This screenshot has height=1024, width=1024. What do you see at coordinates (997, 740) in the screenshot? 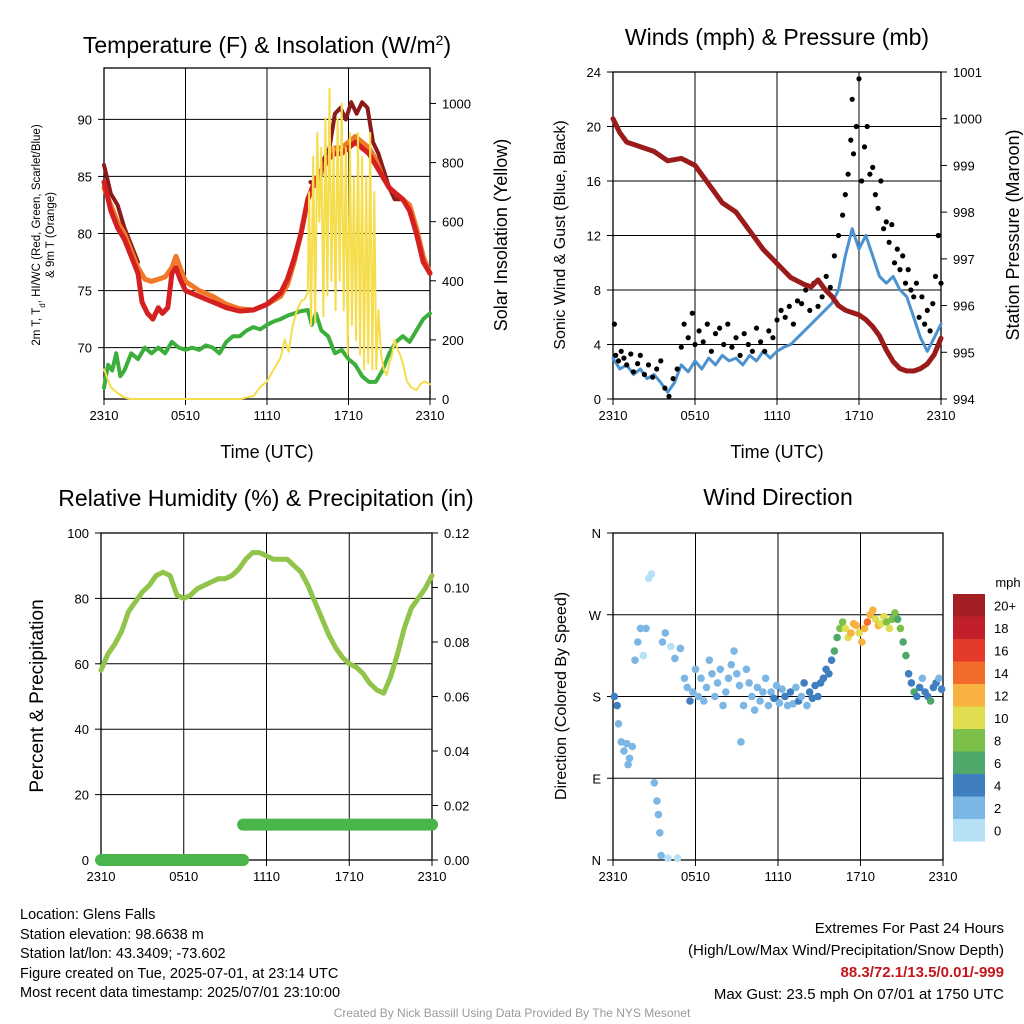
I see `colorbar-label: 8` at bounding box center [997, 740].